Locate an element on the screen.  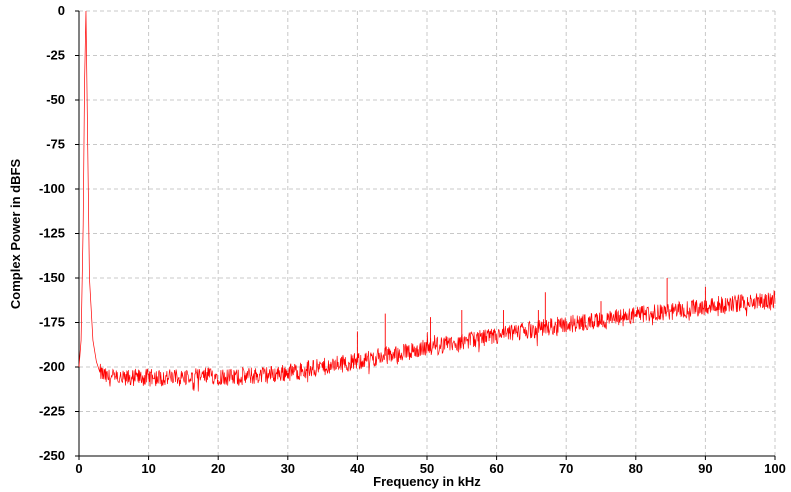
x-tick-label: 30 is located at coordinates (288, 468).